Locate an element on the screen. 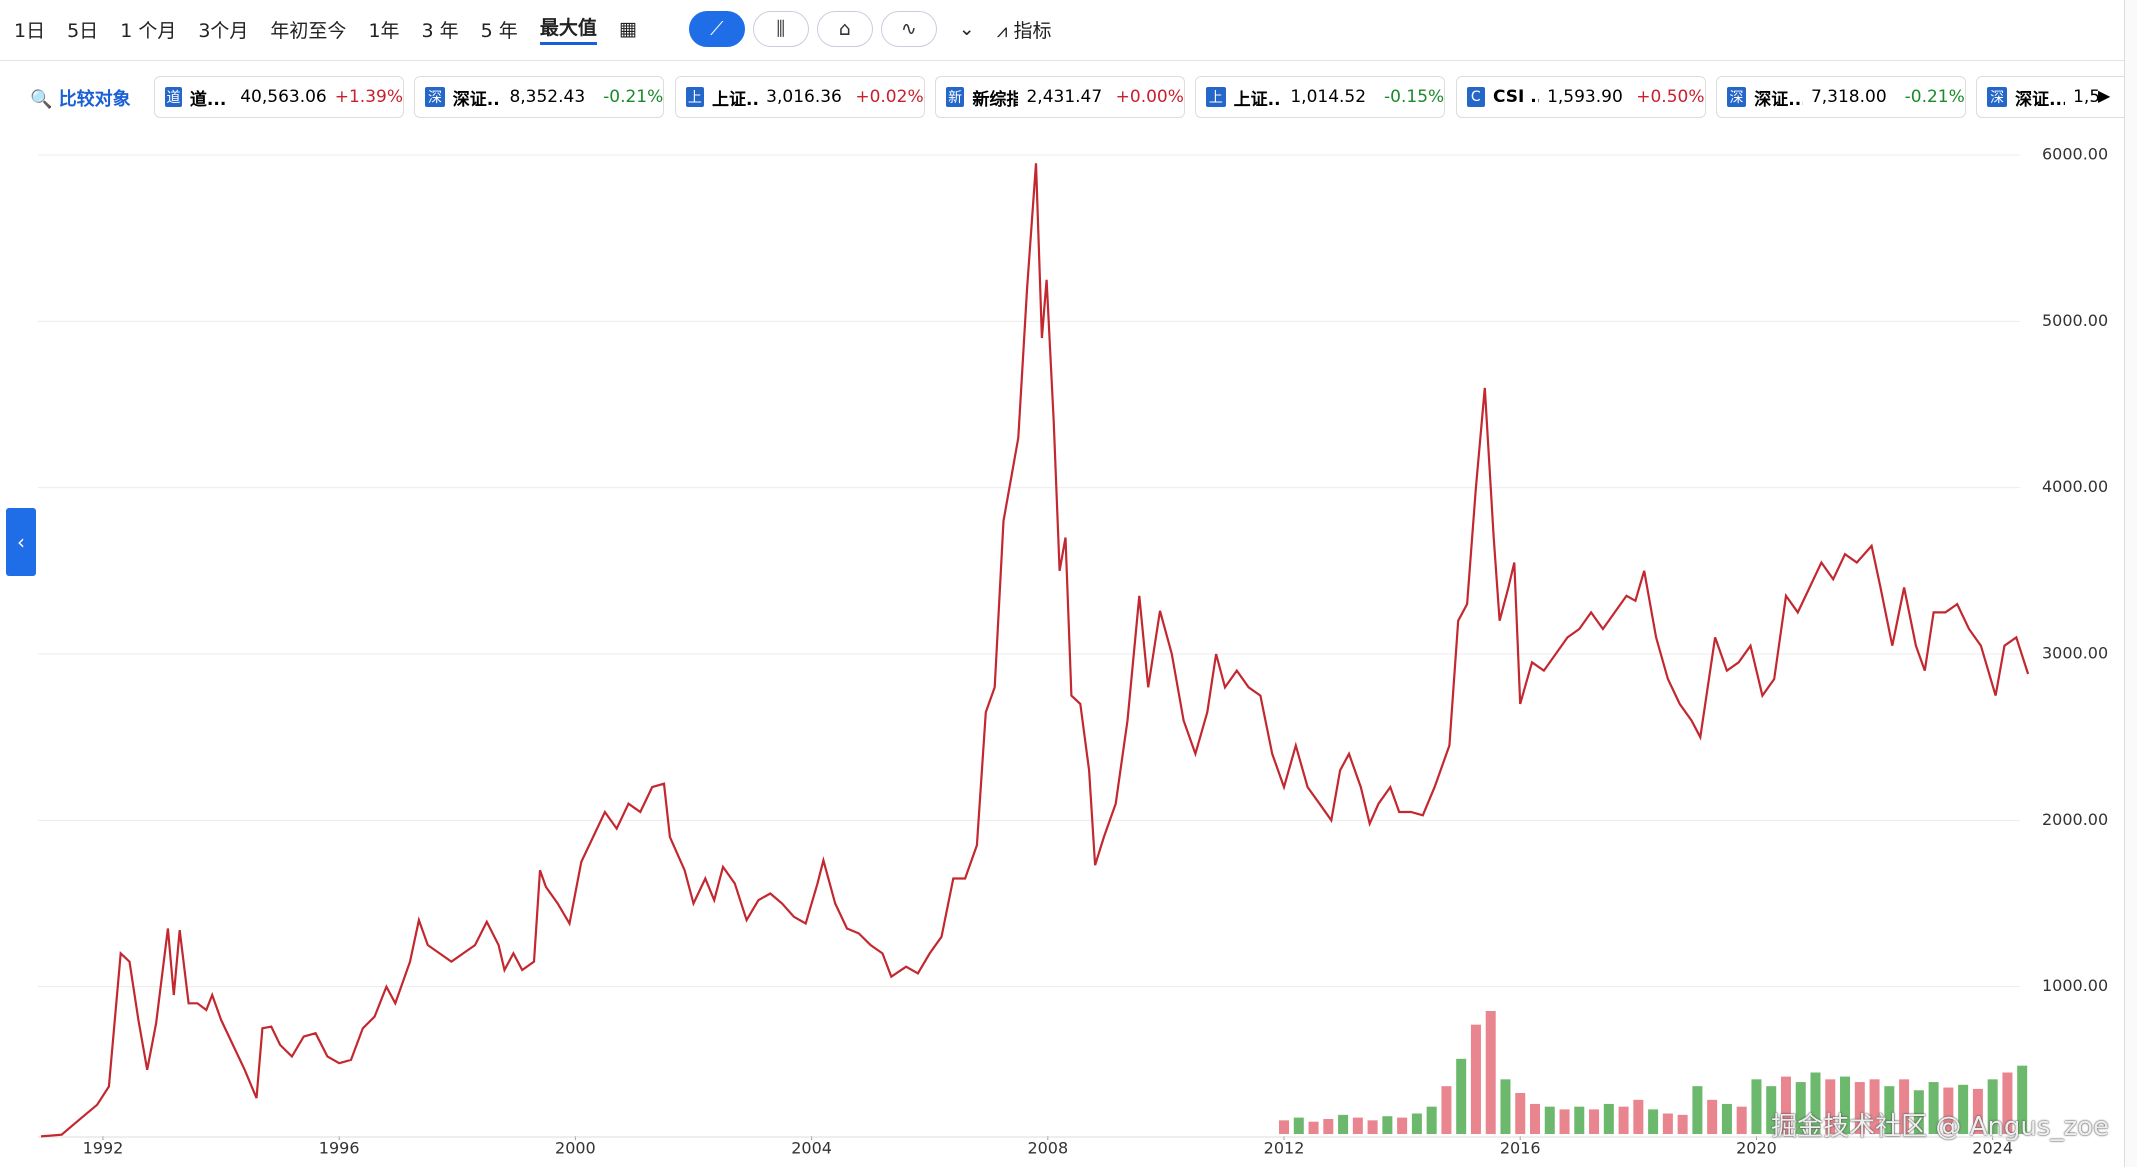 The image size is (2137, 1167). chip-value: 1,014.52 is located at coordinates (1328, 97).